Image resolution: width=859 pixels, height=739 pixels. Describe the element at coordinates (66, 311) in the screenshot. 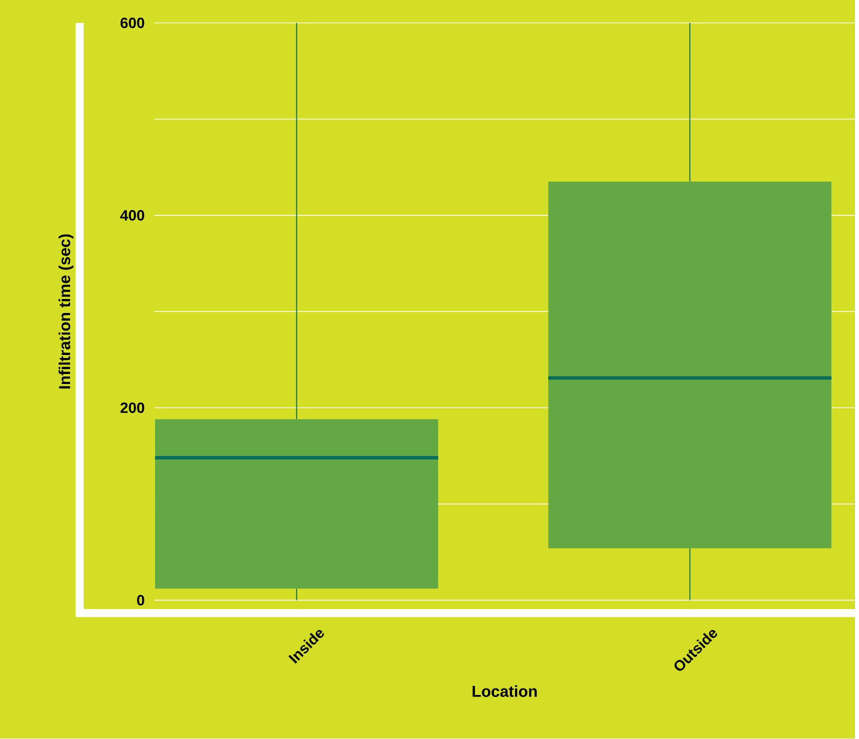

I see `y-axis-title: Infiltration time (sec)` at that location.